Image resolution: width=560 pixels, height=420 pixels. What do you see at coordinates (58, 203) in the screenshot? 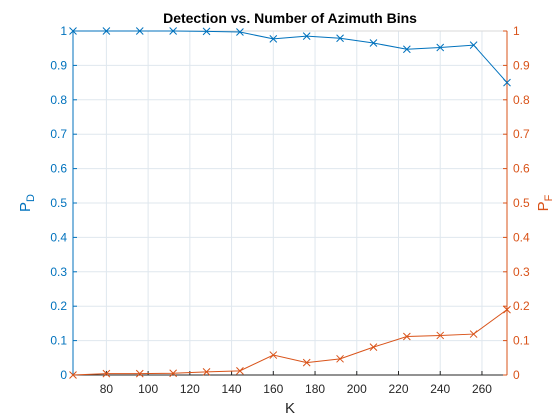
I see `left-tick-label: 0.5` at bounding box center [58, 203].